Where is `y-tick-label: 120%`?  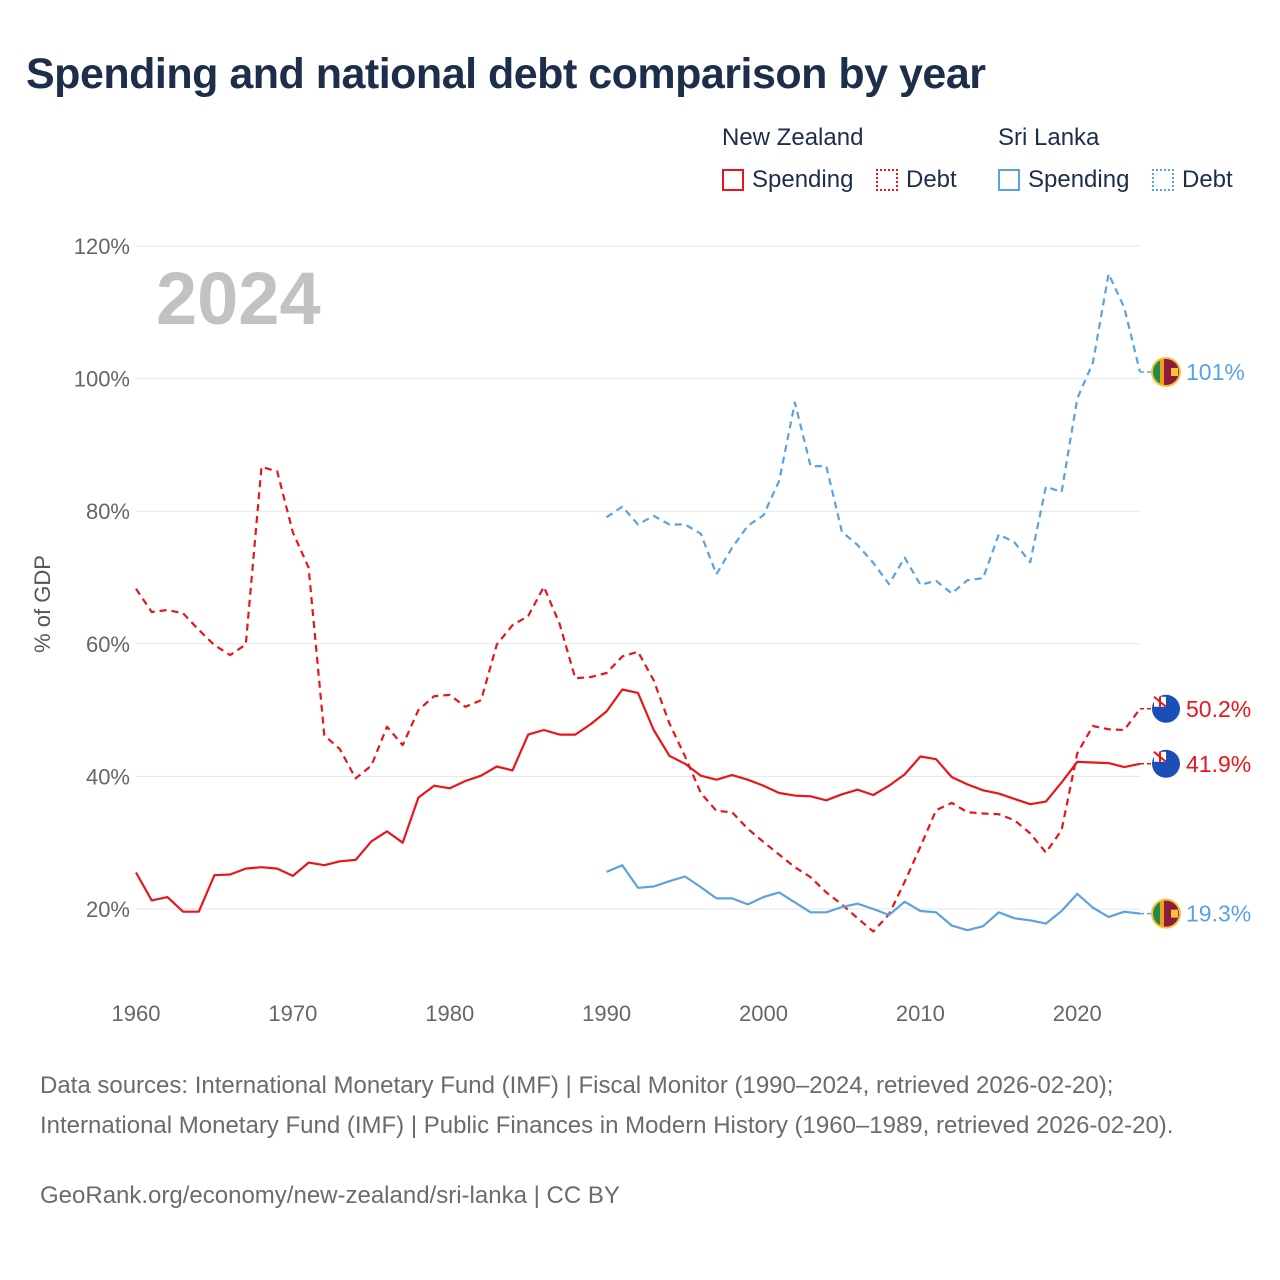 y-tick-label: 120% is located at coordinates (102, 246).